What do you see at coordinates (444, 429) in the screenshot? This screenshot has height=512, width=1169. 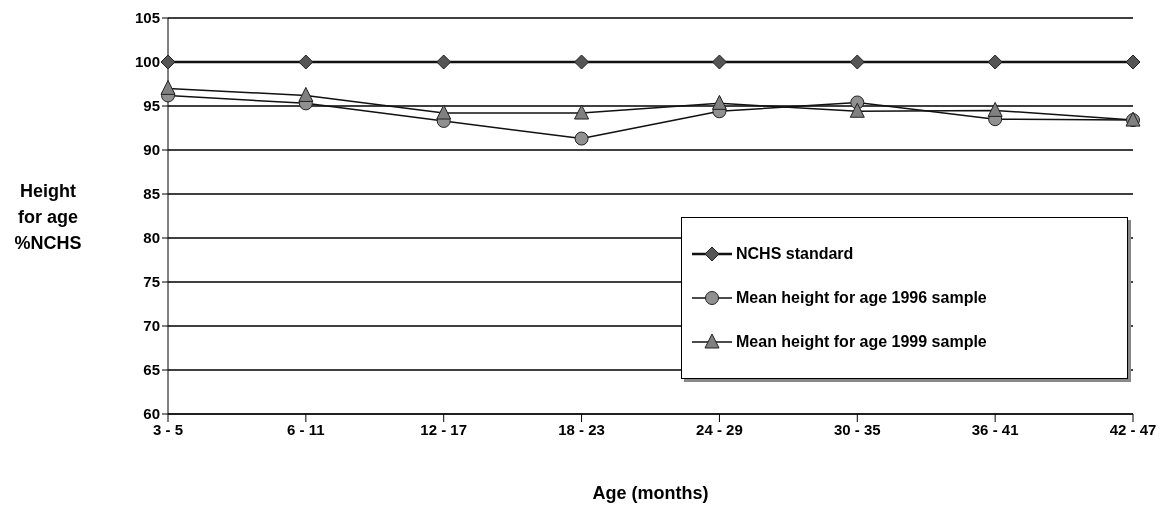 I see `x-tick-label: 12 - 17` at bounding box center [444, 429].